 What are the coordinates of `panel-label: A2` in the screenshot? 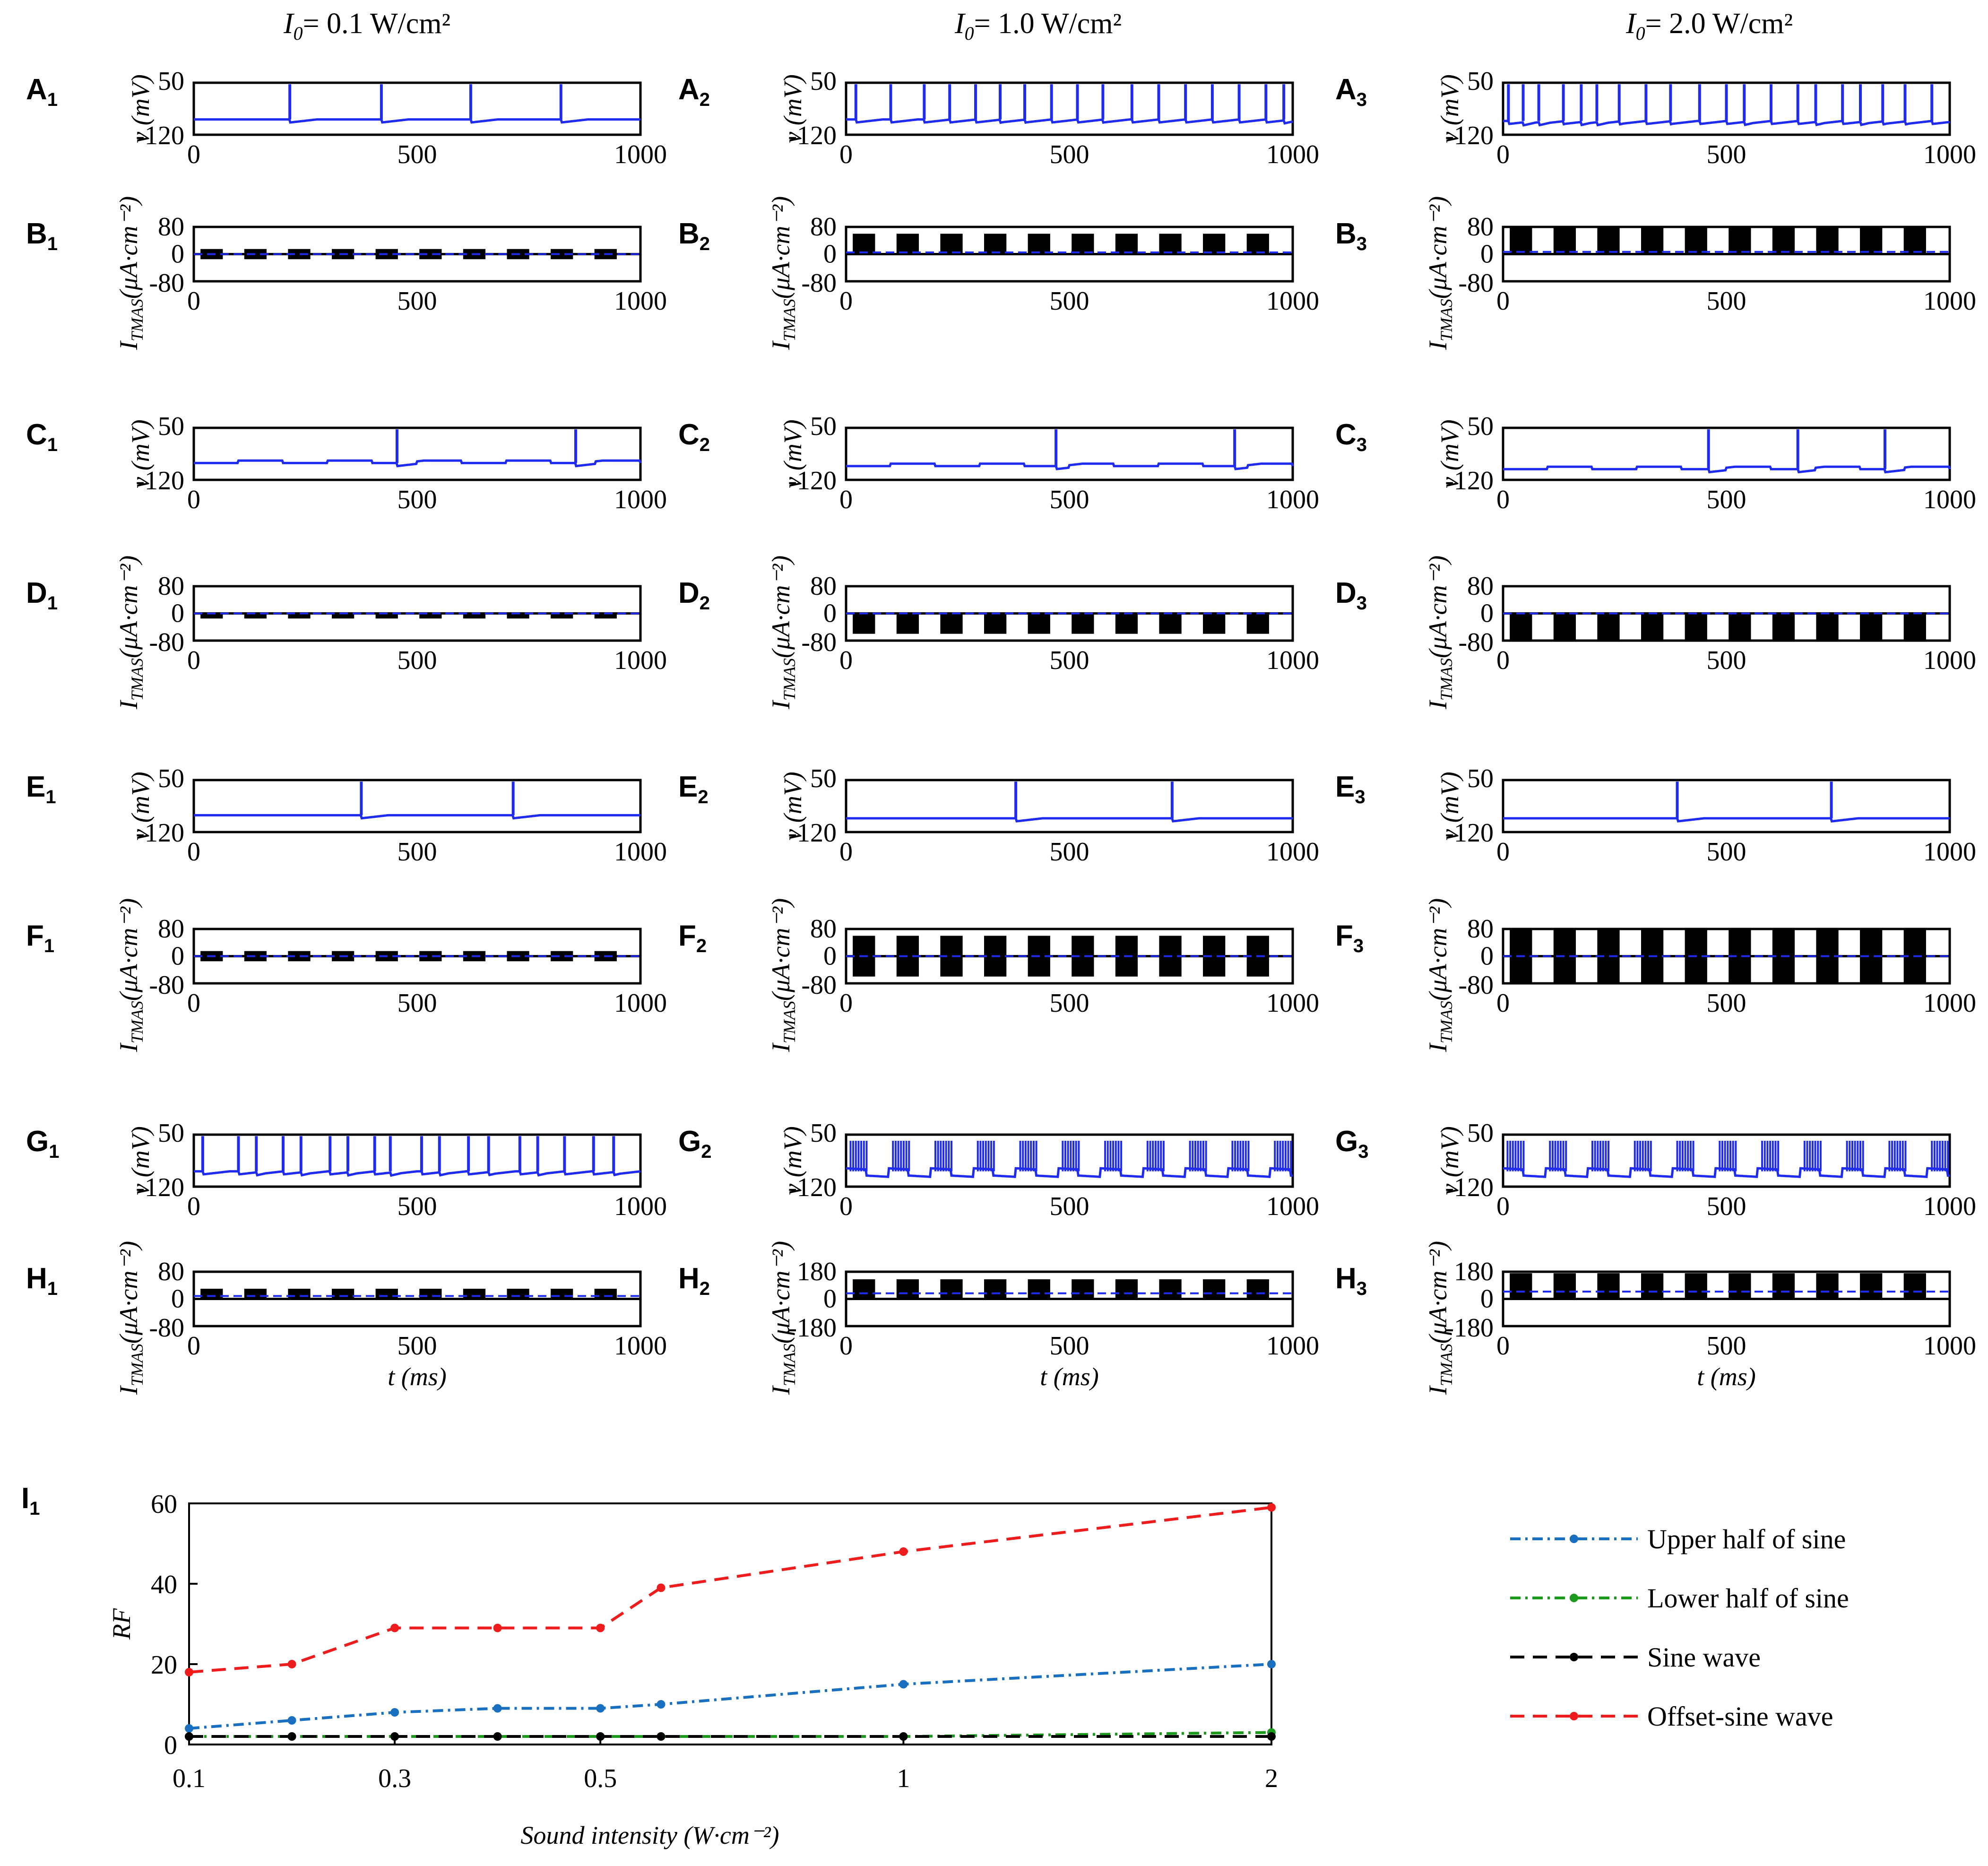 It's located at (694, 91).